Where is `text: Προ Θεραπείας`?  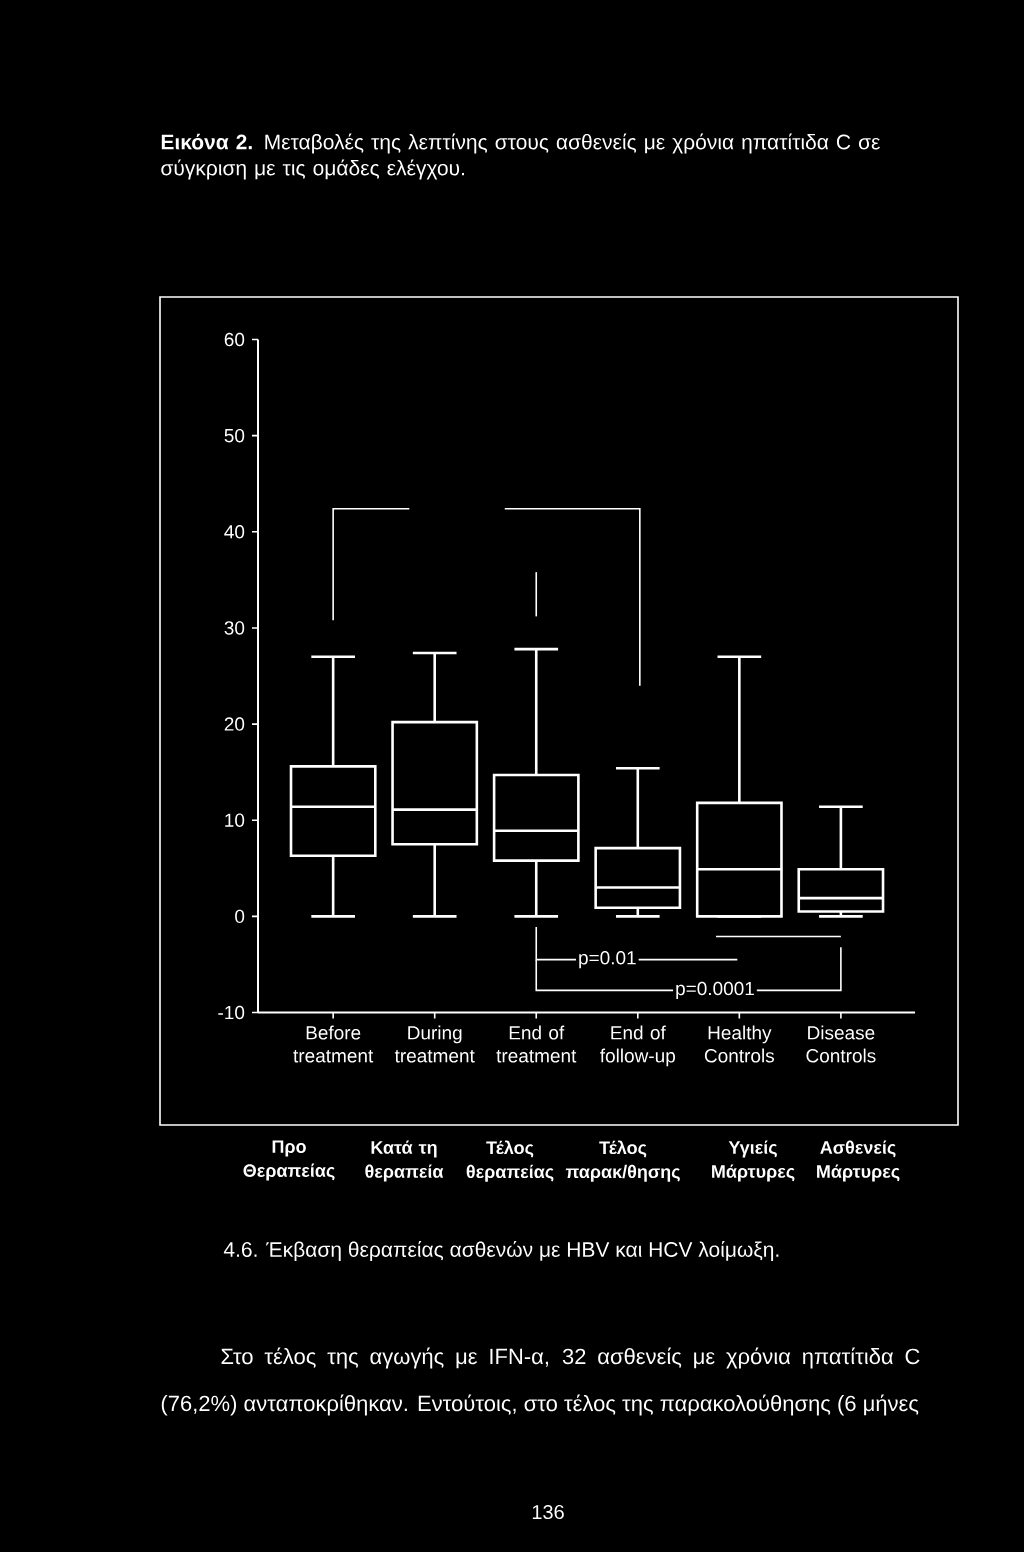 text: Προ Θεραπείας is located at coordinates (289, 1160).